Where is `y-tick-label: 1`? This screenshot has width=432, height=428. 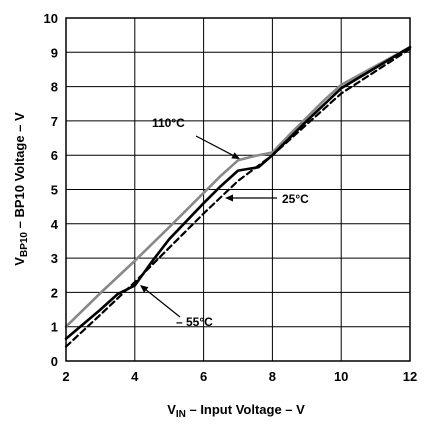 y-tick-label: 1 is located at coordinates (54, 327).